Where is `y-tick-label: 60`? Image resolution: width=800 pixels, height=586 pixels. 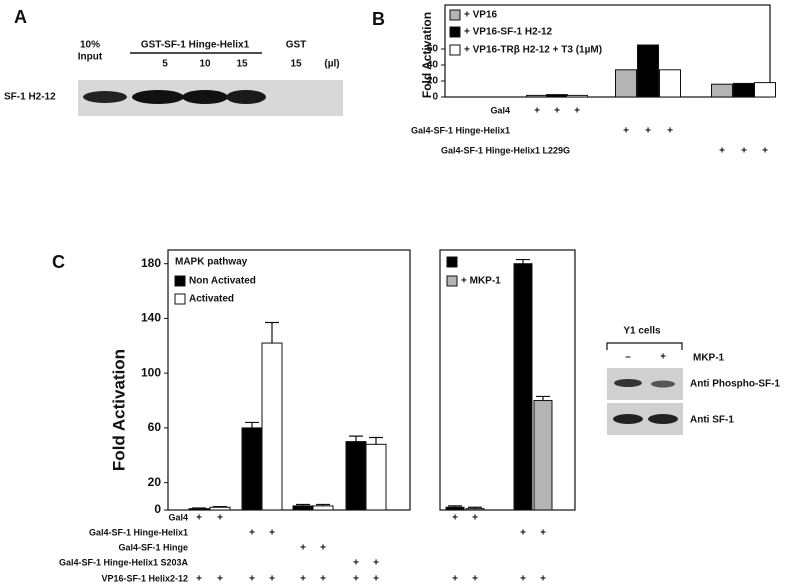 y-tick-label: 60 is located at coordinates (155, 427).